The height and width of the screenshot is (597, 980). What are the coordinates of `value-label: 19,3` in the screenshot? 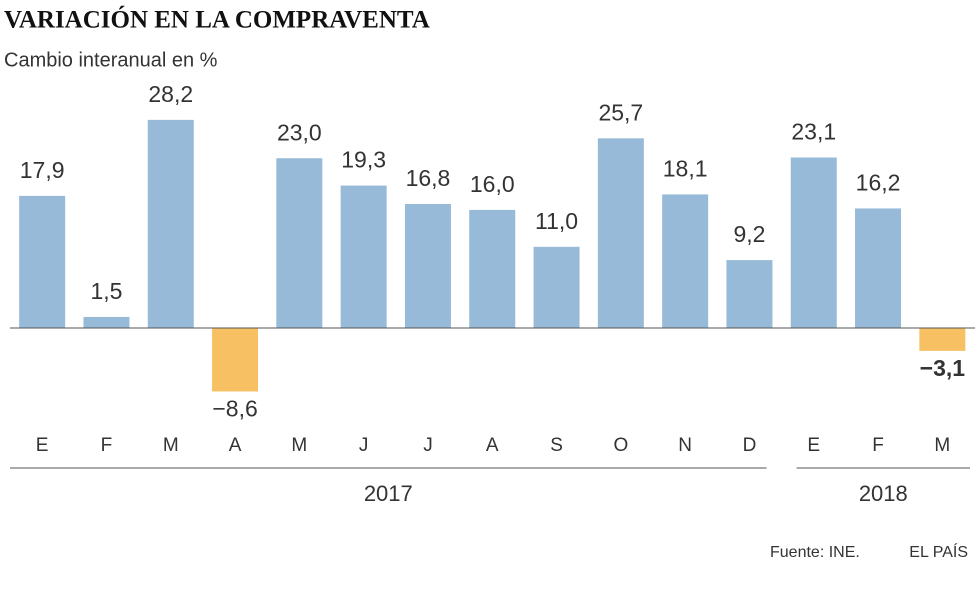 It's located at (363, 160).